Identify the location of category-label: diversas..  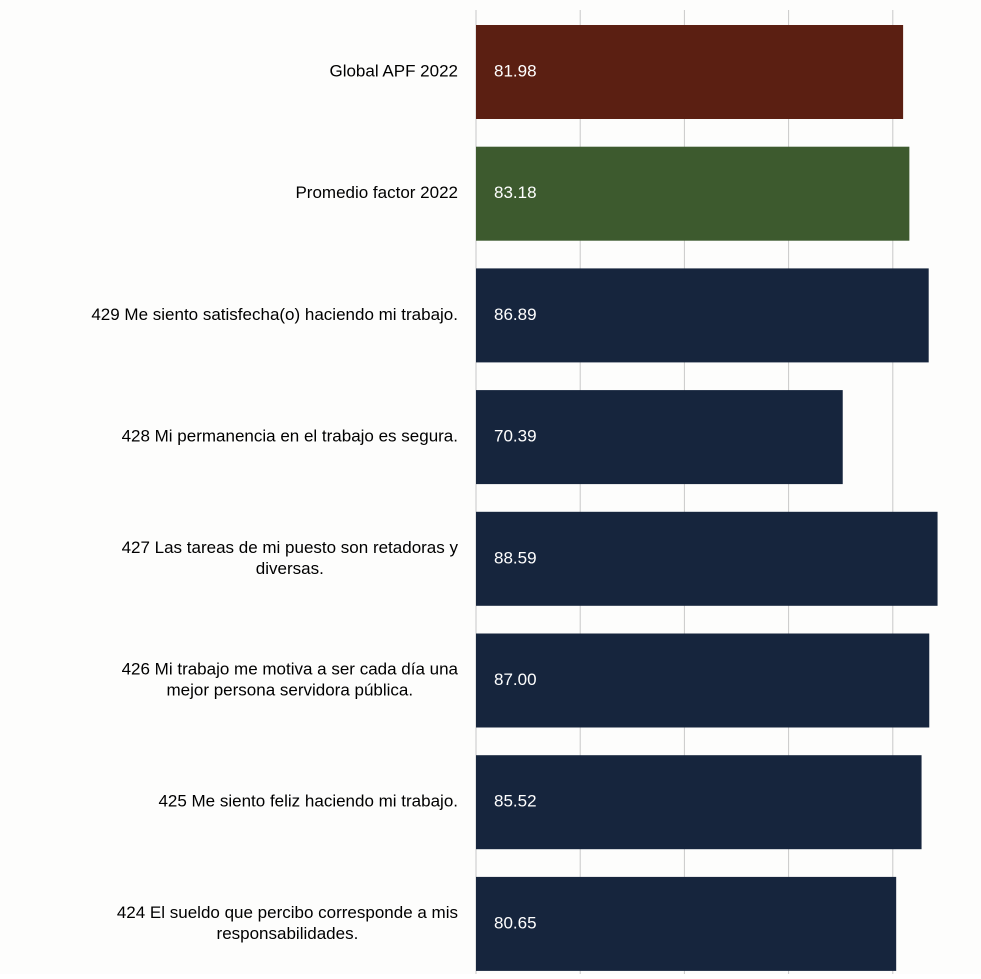
(290, 568).